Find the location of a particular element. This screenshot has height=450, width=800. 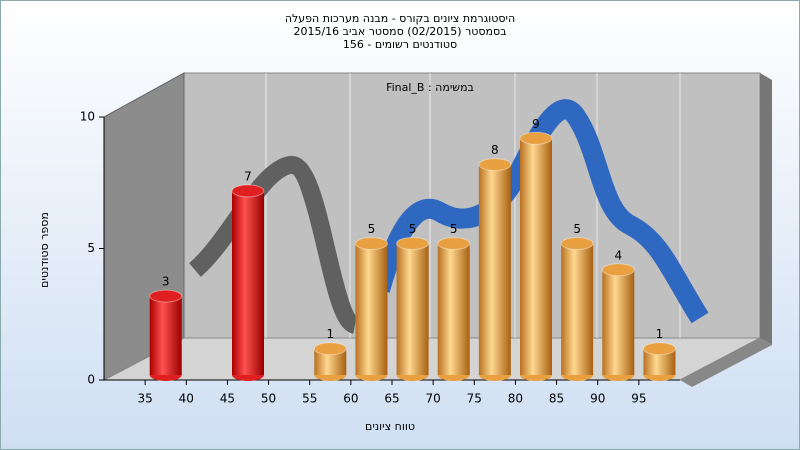

x-tick-label: 90 is located at coordinates (597, 399).